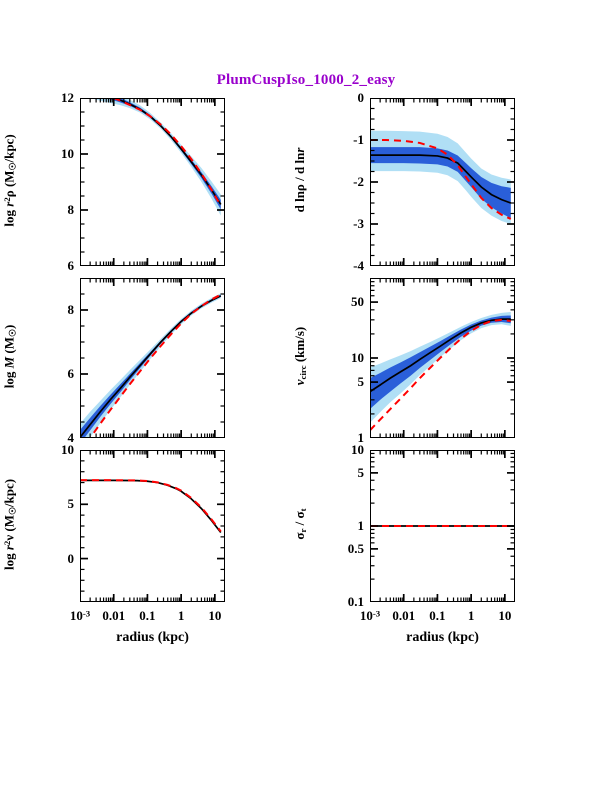 The width and height of the screenshot is (612, 792). I want to click on median-curve-circular-velocity, so click(440, 355).